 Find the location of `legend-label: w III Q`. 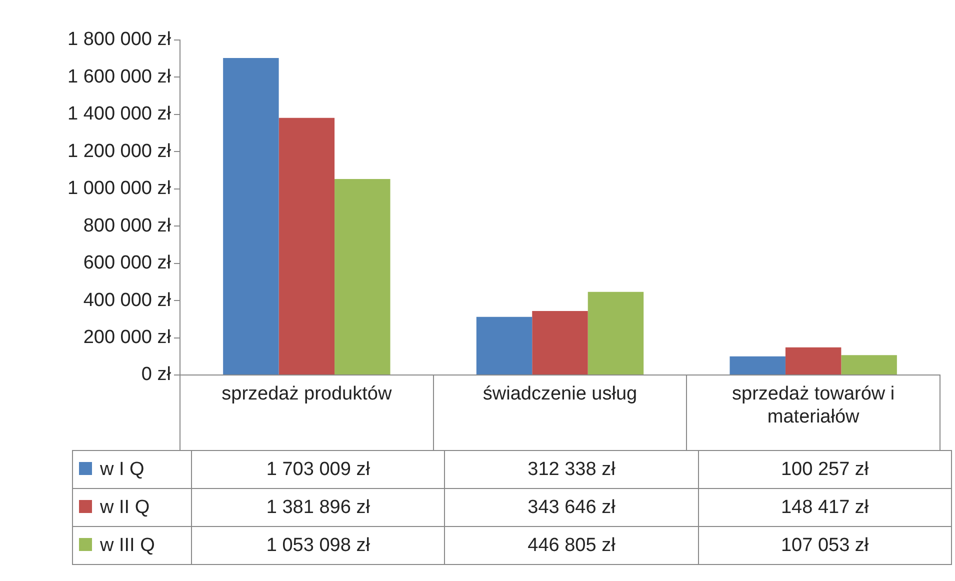

legend-label: w III Q is located at coordinates (127, 545).